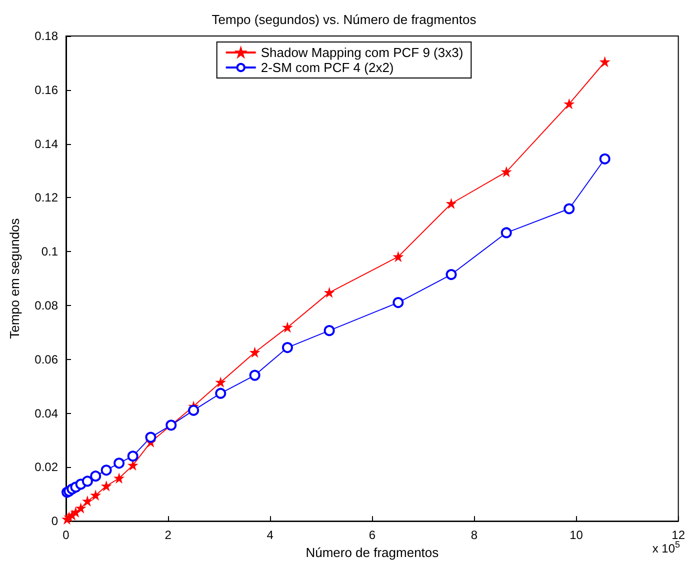 The image size is (688, 564). I want to click on y-tick-label: 0.04, so click(46, 413).